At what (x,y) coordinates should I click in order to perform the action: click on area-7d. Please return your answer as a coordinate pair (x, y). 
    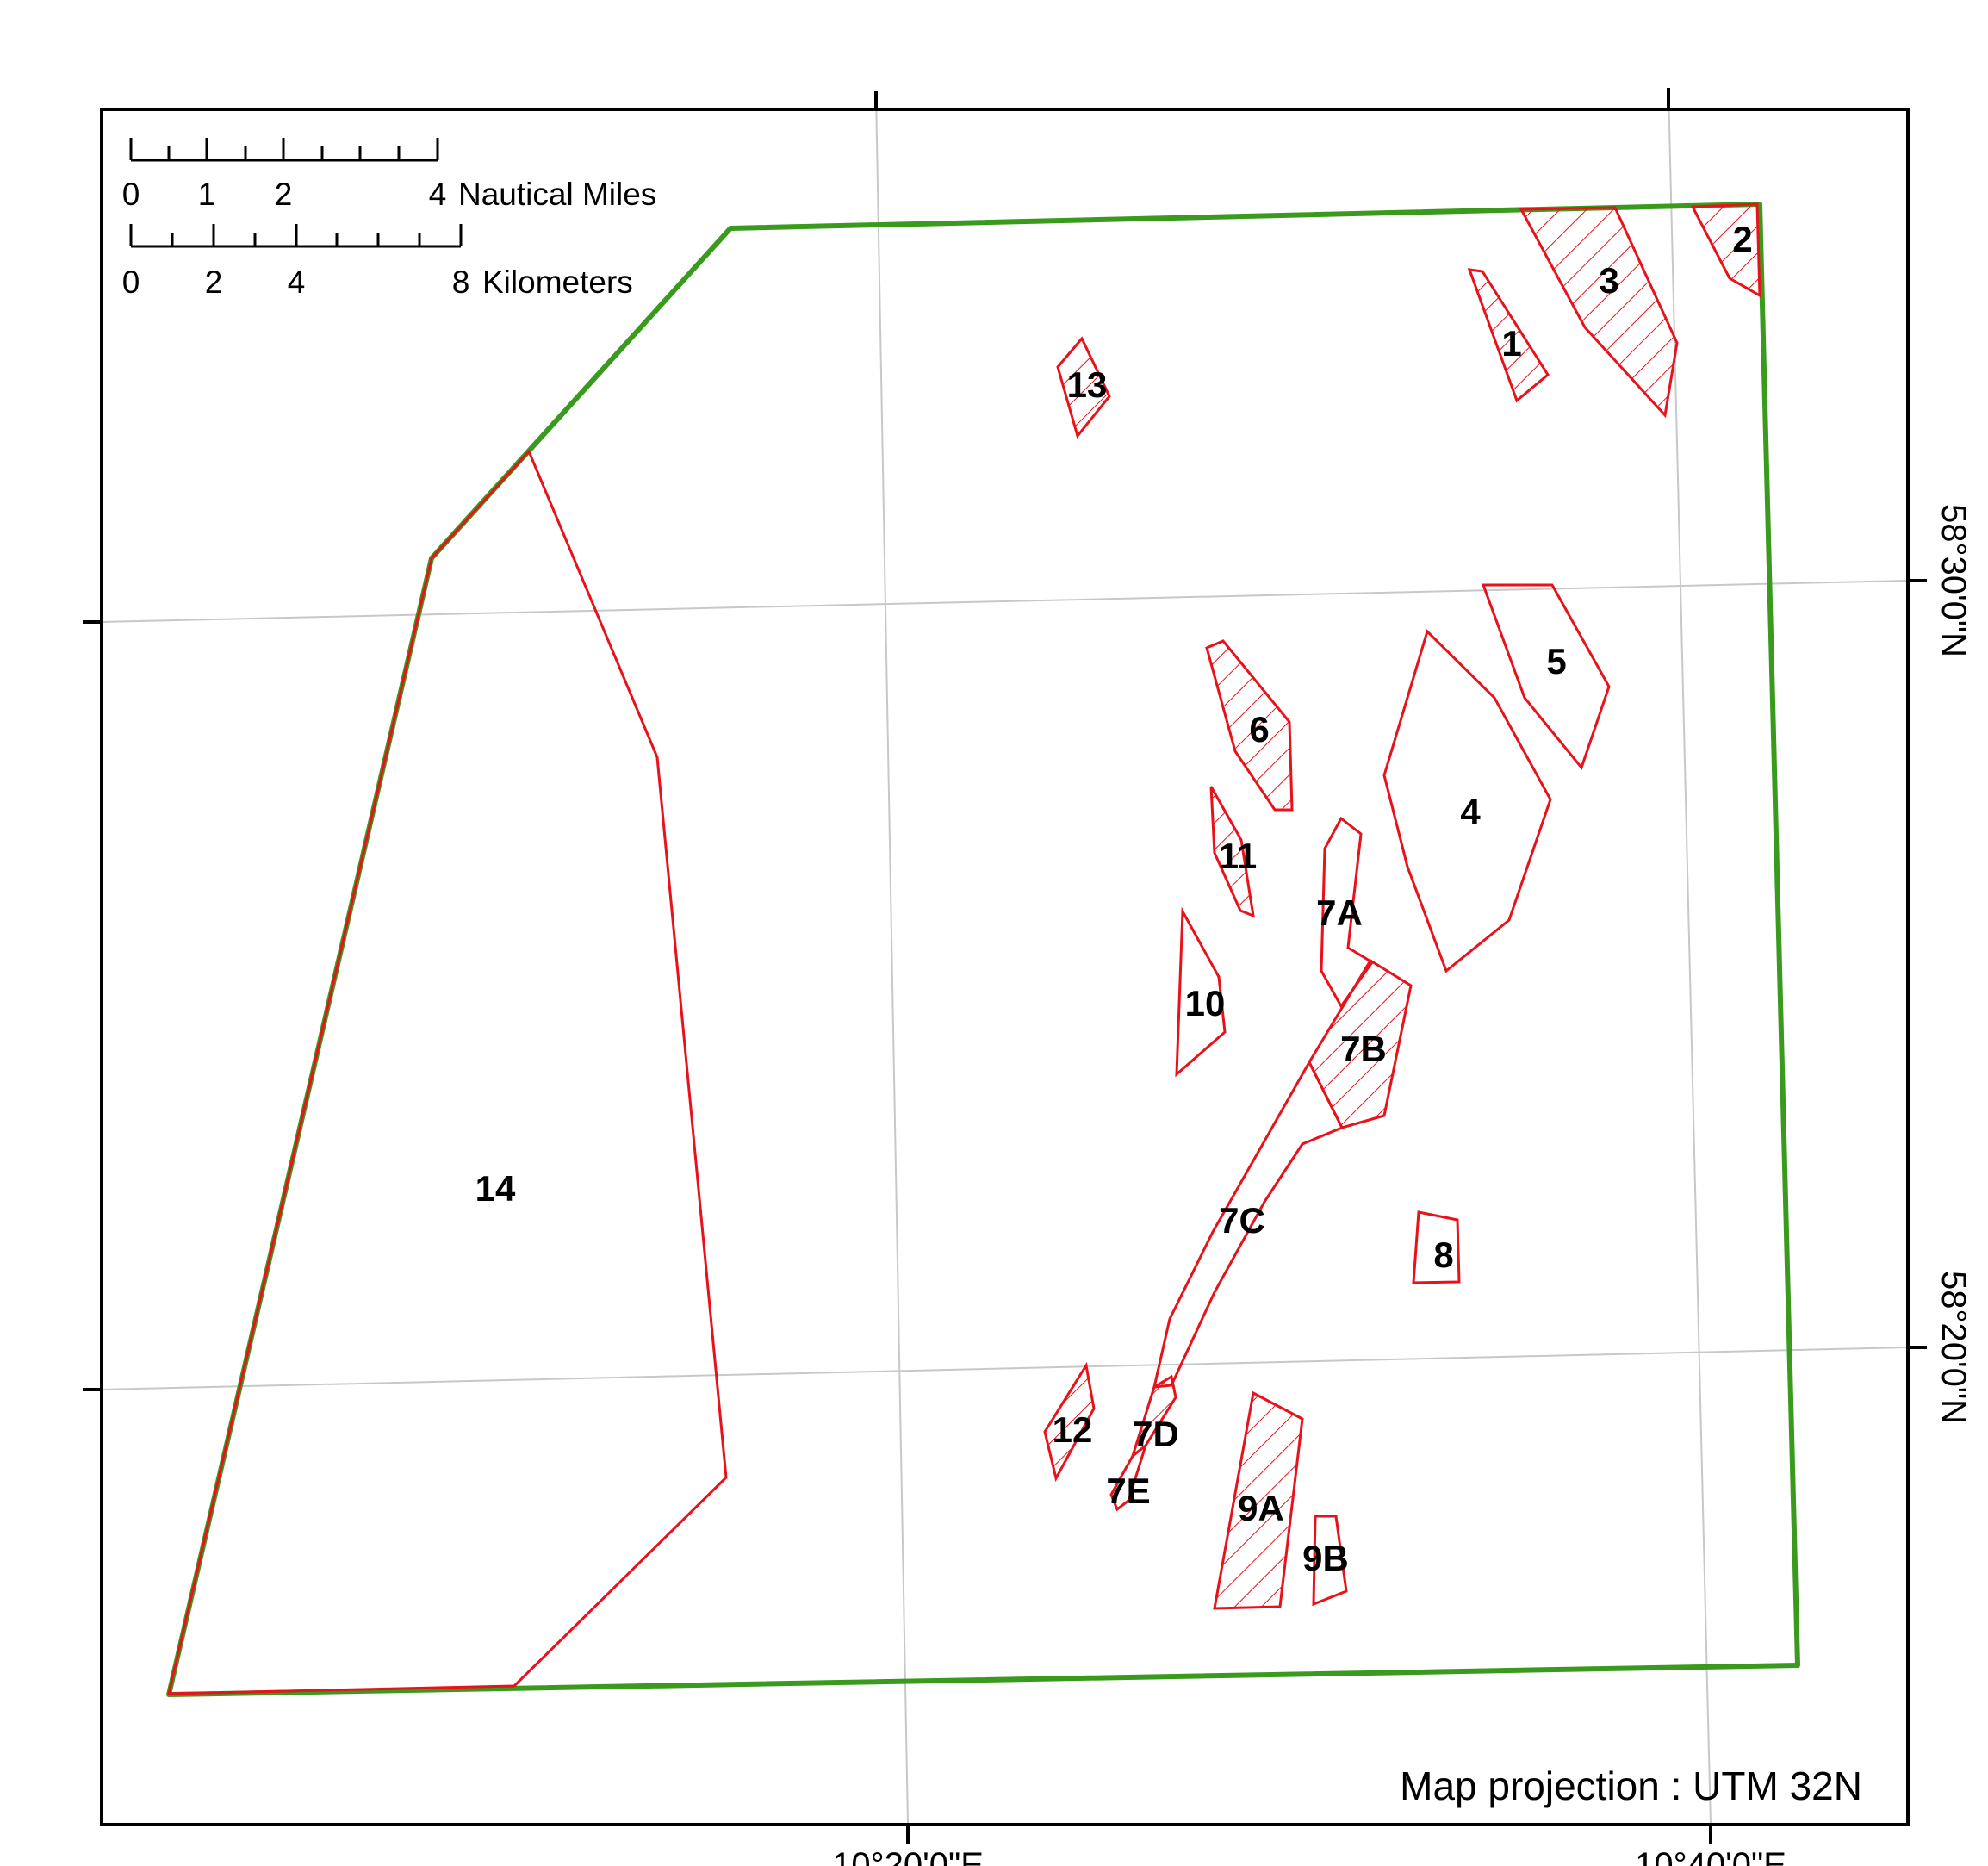
    Looking at the image, I should click on (1153, 1417).